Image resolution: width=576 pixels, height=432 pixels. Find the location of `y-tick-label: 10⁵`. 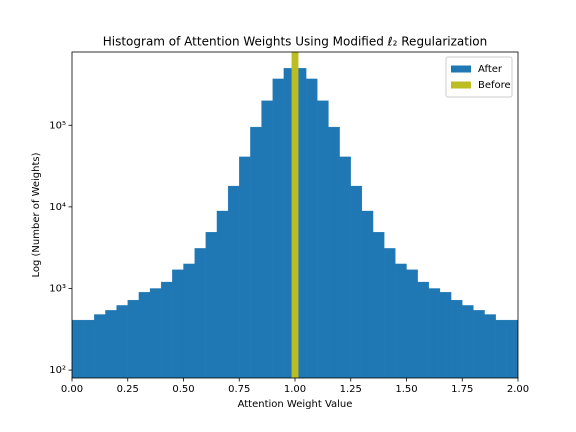

y-tick-label: 10⁵ is located at coordinates (57, 125).